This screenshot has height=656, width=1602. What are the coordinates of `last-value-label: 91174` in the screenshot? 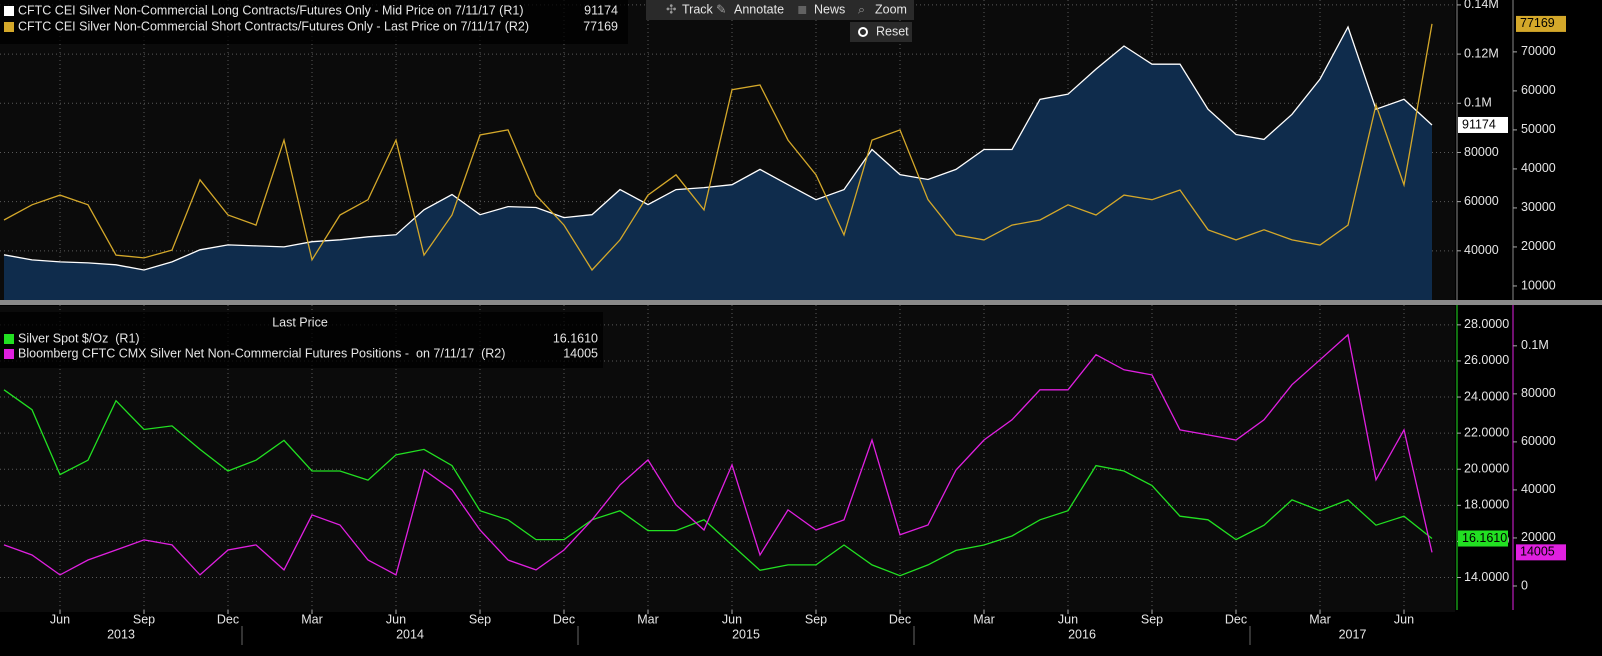 It's located at (1479, 124).